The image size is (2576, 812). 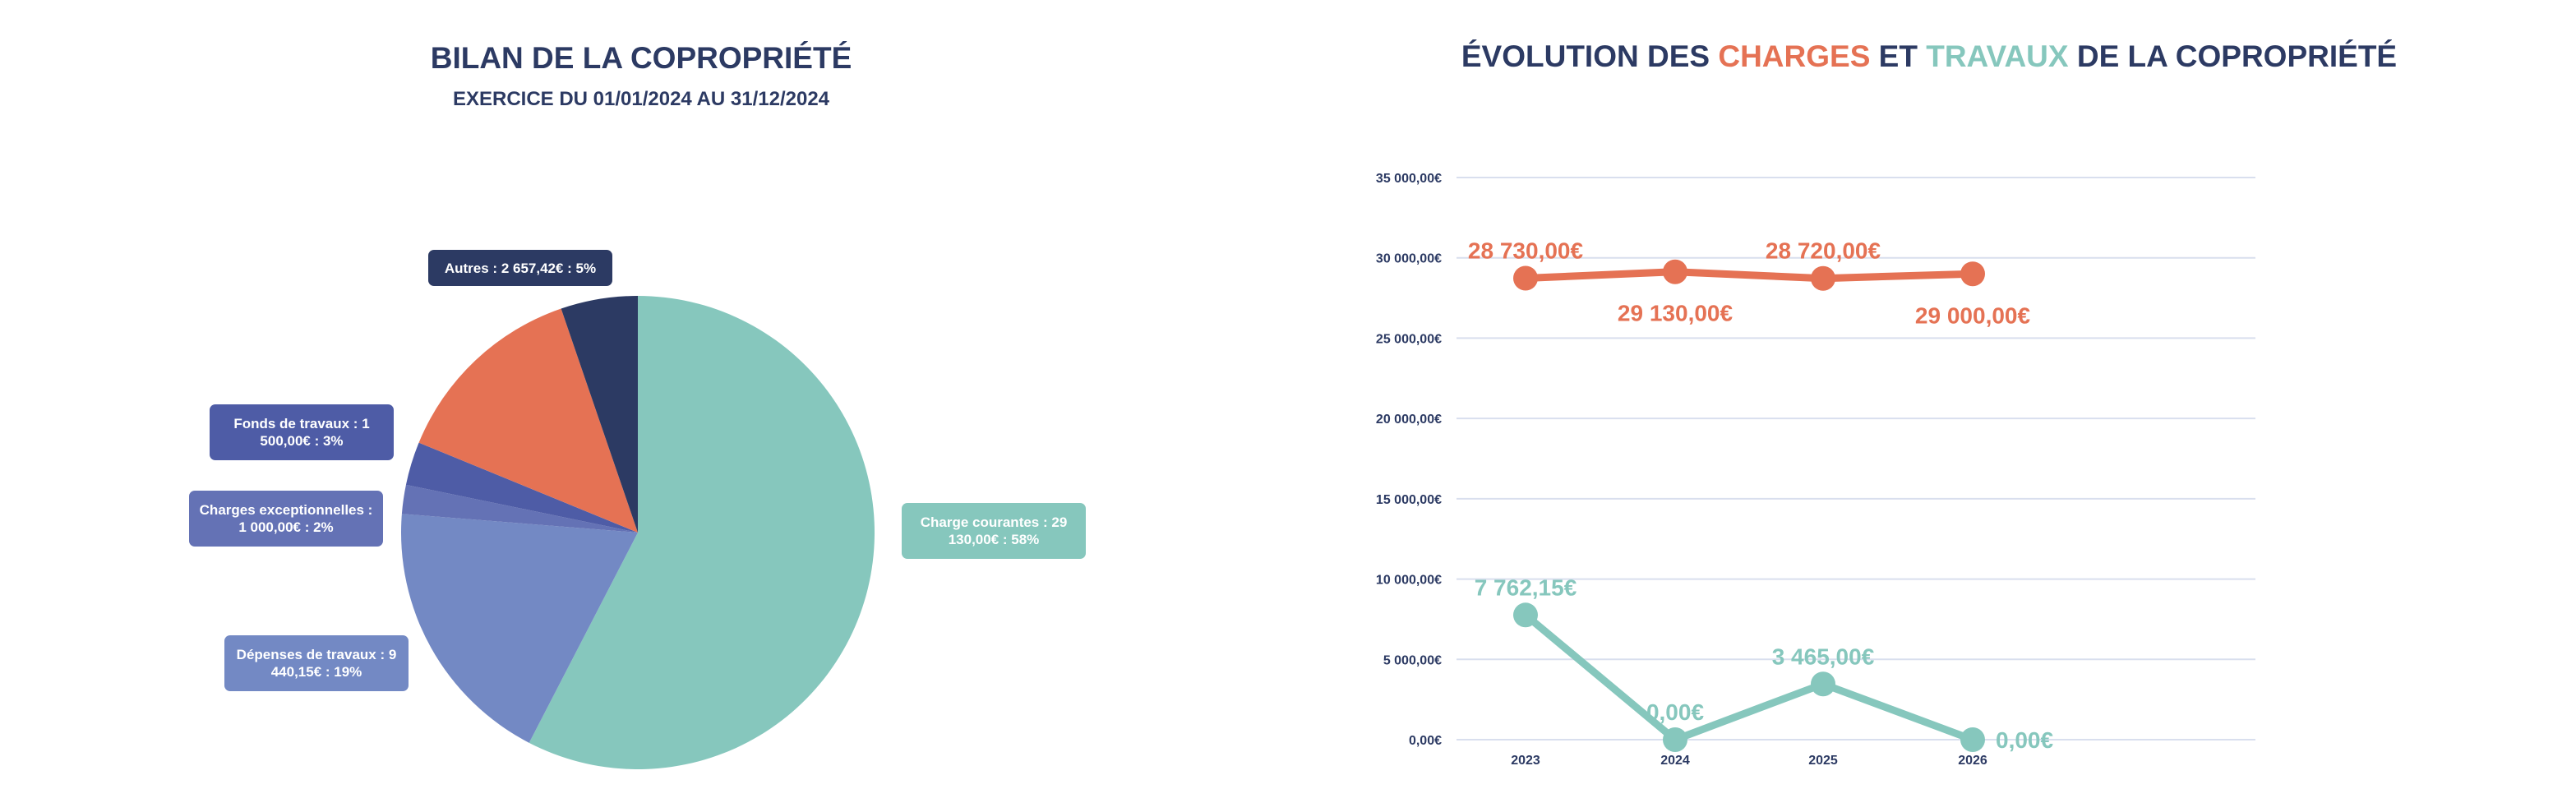 I want to click on pie-slice-non-labelled, so click(x=528, y=420).